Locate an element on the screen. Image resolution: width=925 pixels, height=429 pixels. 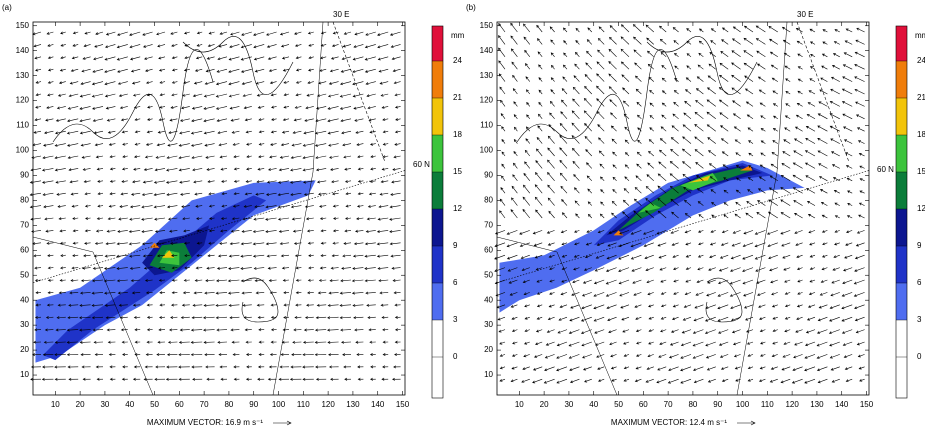
panel-label: (a) is located at coordinates (7, 7).